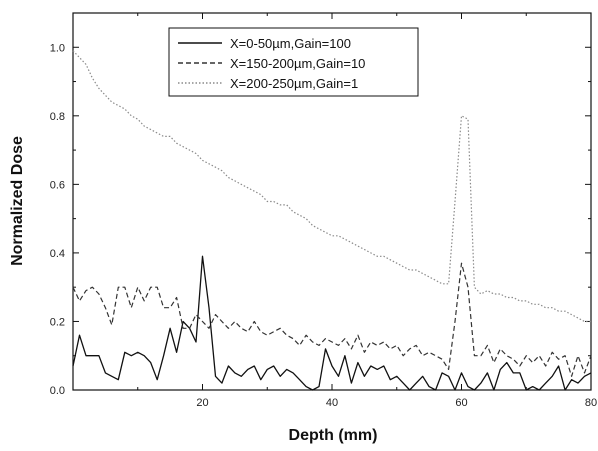 The image size is (598, 451). Describe the element at coordinates (290, 43) in the screenshot. I see `legend-label-1: X=0-50µm,Gain=100` at that location.